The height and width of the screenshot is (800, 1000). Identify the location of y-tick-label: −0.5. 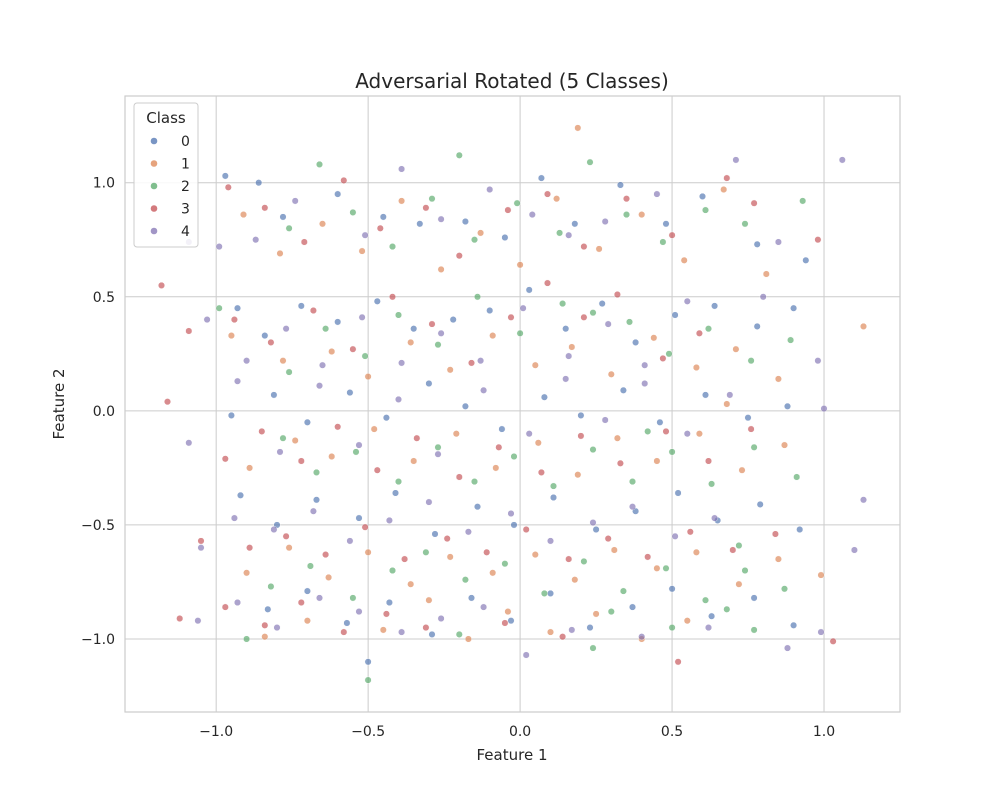
(98, 526).